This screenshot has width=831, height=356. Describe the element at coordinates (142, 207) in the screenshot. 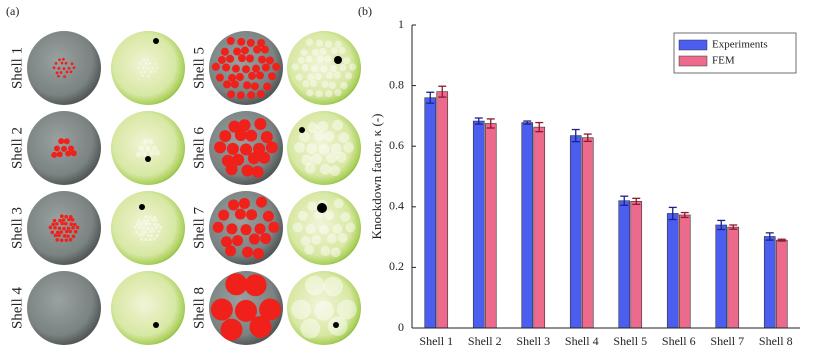

I see `marker` at that location.